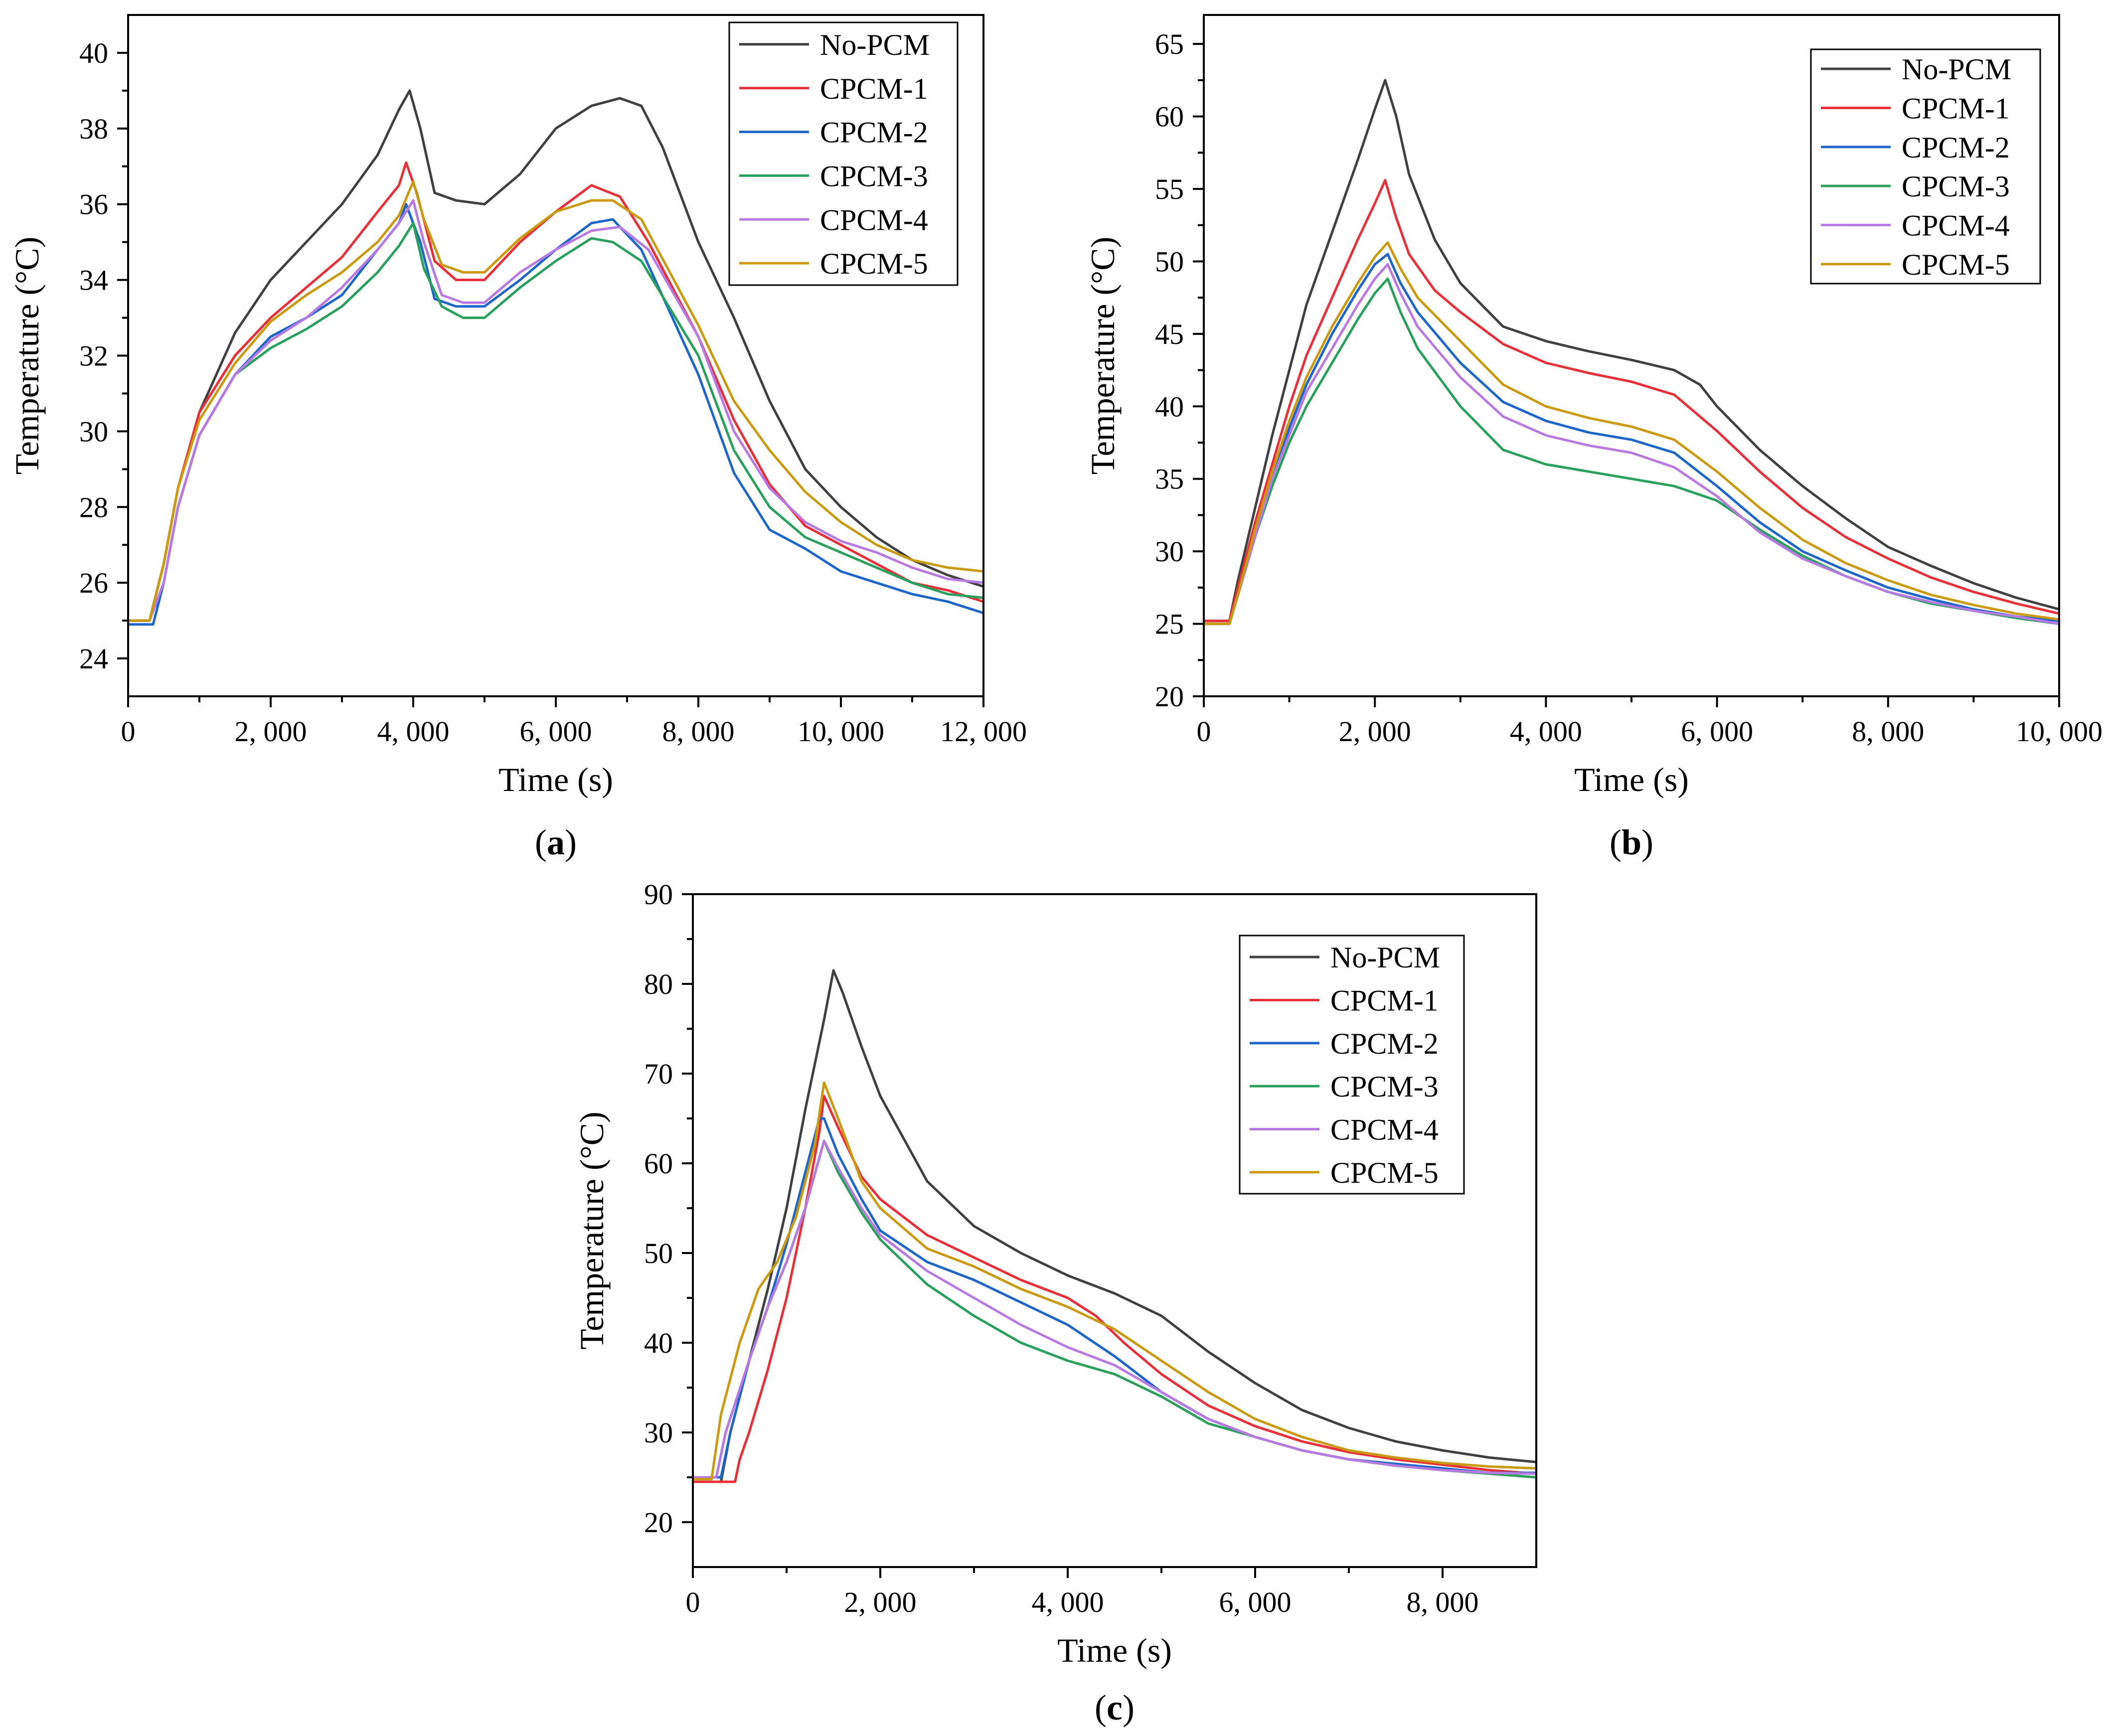 This screenshot has width=2110, height=1736. What do you see at coordinates (1169, 44) in the screenshot?
I see `y-tick-label: 65` at bounding box center [1169, 44].